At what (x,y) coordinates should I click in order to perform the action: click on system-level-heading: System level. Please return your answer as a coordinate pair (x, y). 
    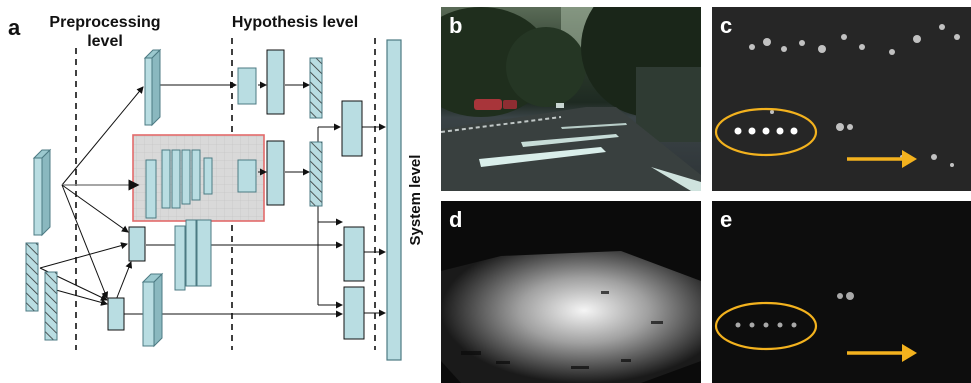
    Looking at the image, I should click on (415, 200).